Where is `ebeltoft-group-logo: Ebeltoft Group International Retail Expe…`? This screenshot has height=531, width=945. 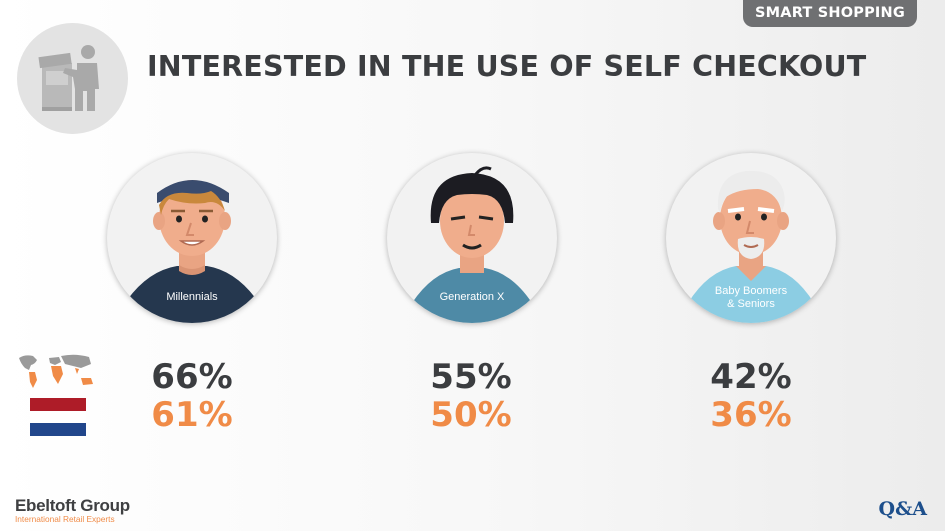
ebeltoft-group-logo: Ebeltoft Group International Retail Expe… is located at coordinates (72, 510).